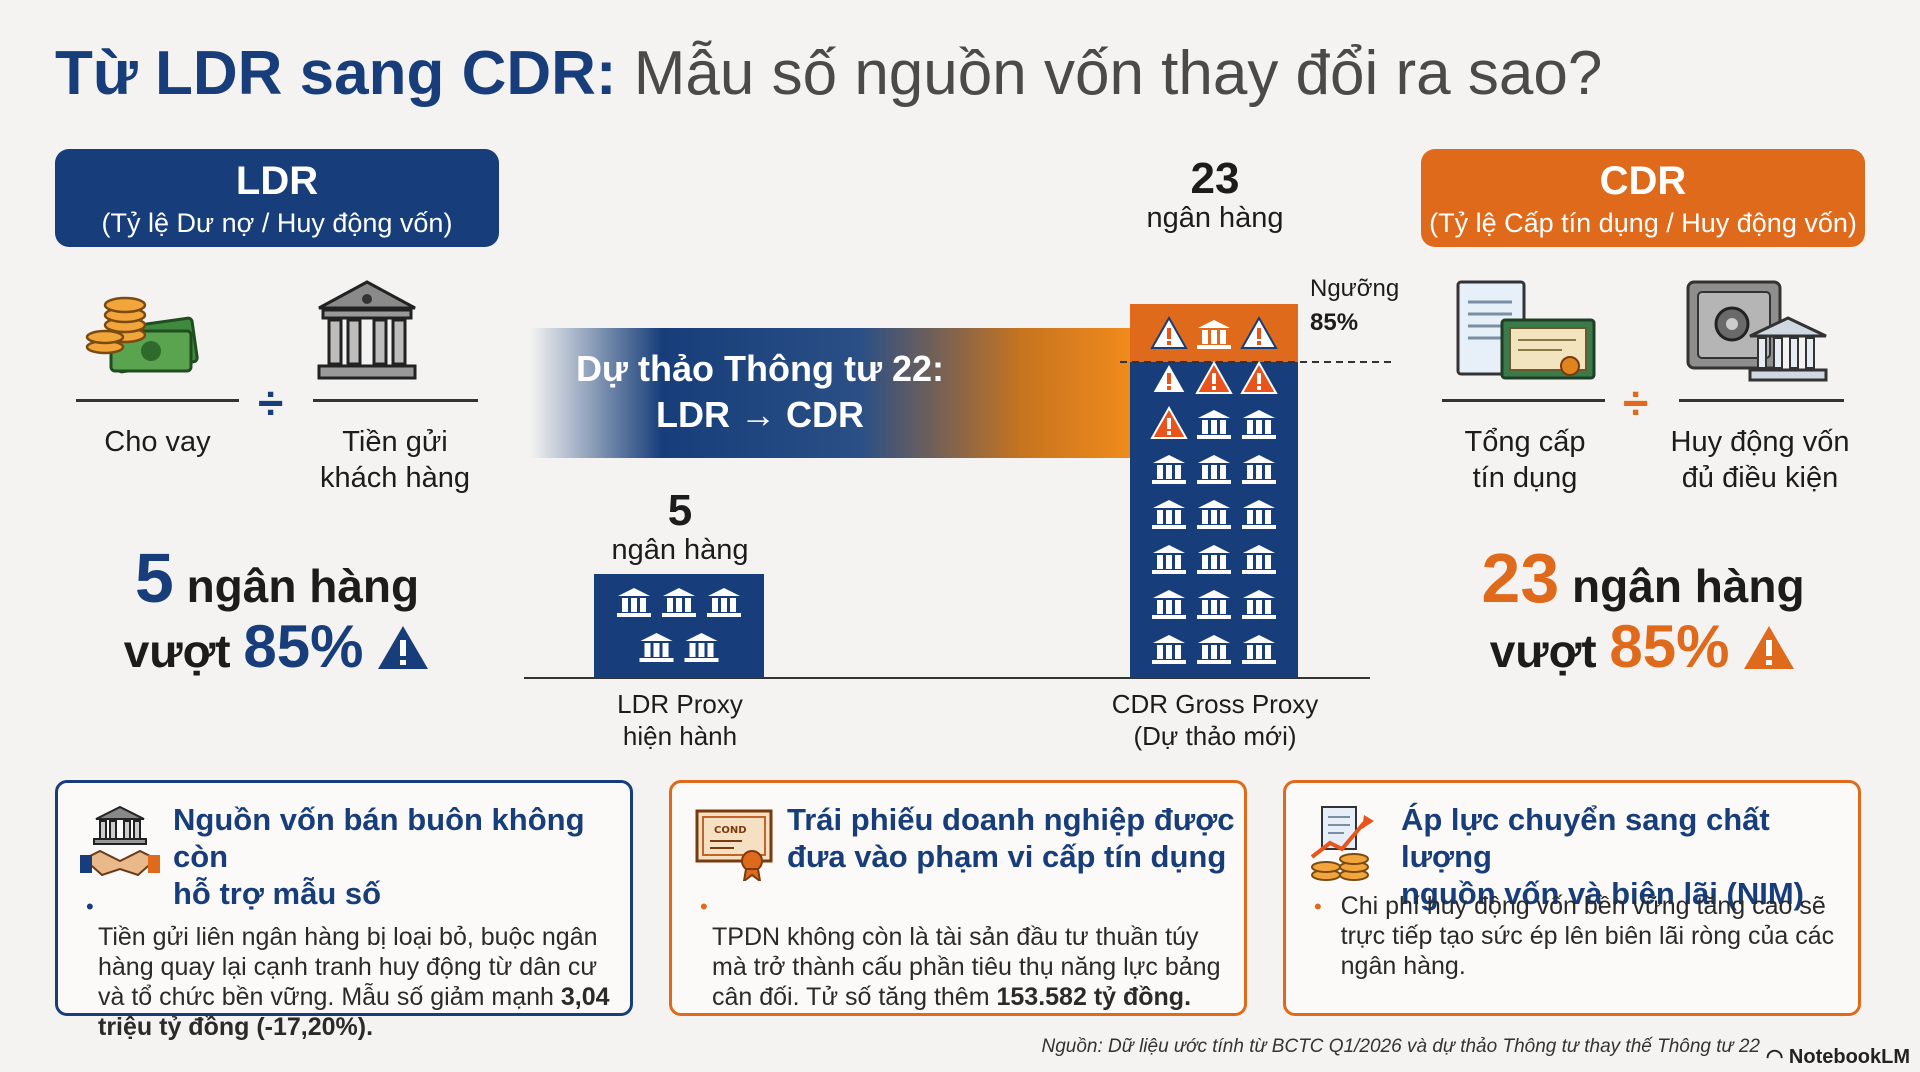 The image size is (1920, 1072). Describe the element at coordinates (1342, 843) in the screenshot. I see `growth-coins-icon` at that location.